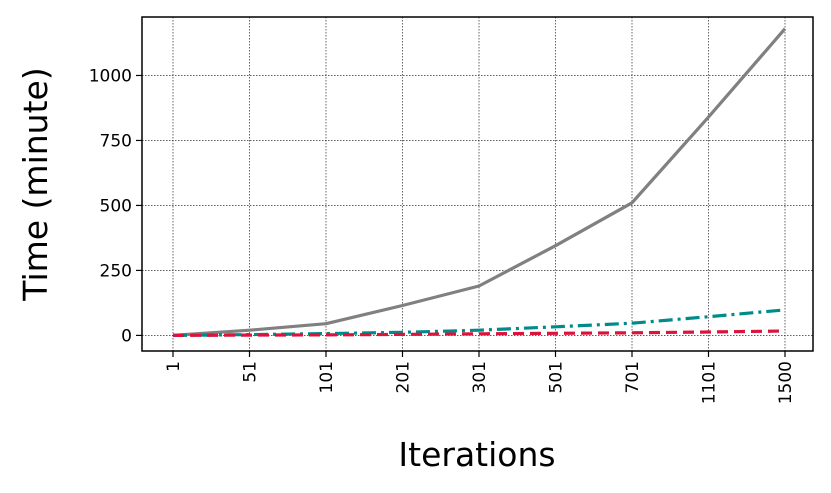 Image resolution: width=831 pixels, height=493 pixels. Describe the element at coordinates (476, 454) in the screenshot. I see `x-axis-title: Iterations` at that location.